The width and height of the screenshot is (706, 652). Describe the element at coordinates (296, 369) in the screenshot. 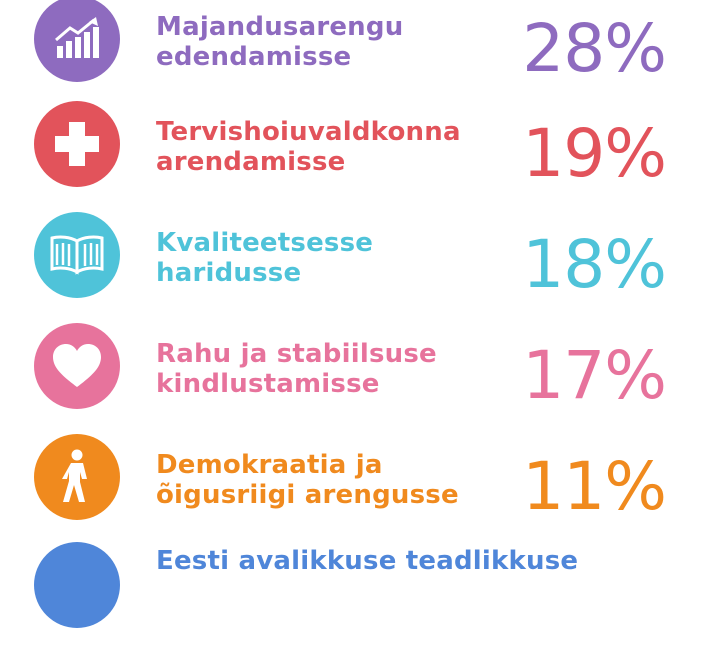

I see `item-label: Rahu ja stabiilsuse kindlustamisse` at that location.